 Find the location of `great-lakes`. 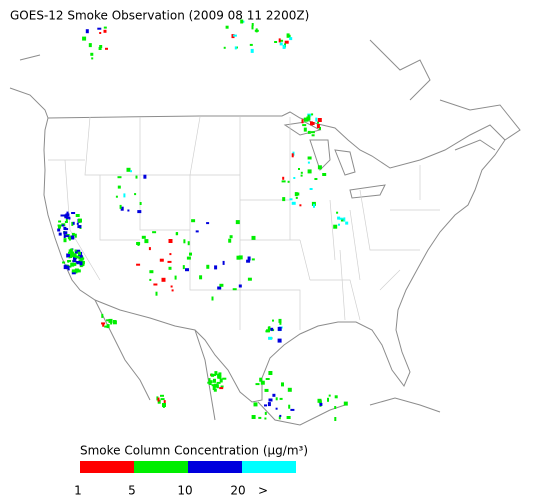

great-lakes is located at coordinates (334, 160).